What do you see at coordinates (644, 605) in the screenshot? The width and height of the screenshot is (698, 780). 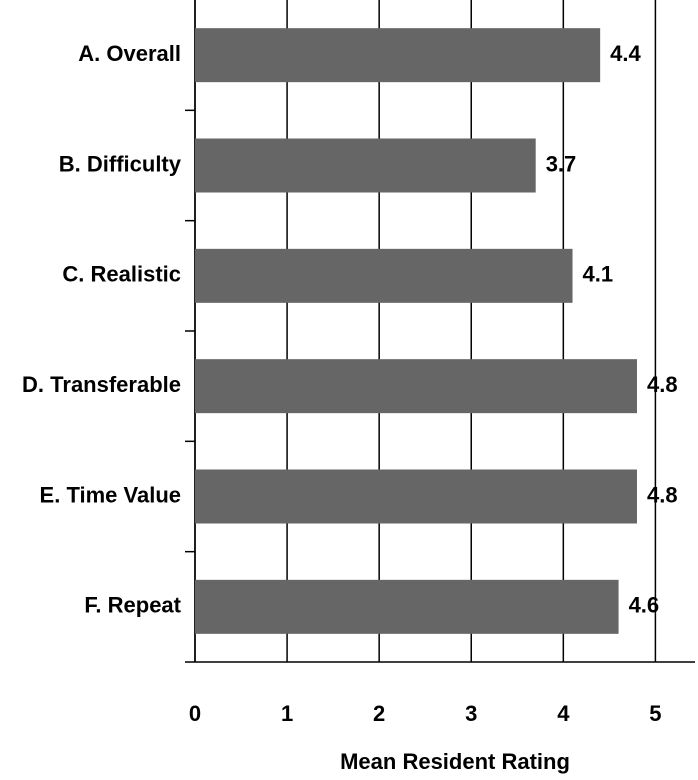 I see `value-label: 4.6` at bounding box center [644, 605].